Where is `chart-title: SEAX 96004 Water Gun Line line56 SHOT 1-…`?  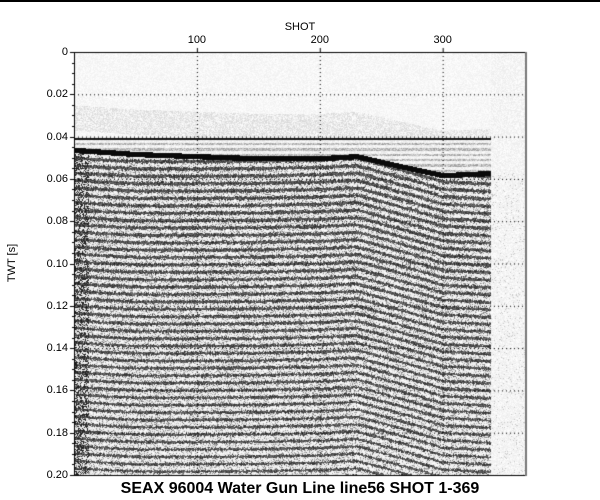
chart-title: SEAX 96004 Water Gun Line line56 SHOT 1-… is located at coordinates (300, 488).